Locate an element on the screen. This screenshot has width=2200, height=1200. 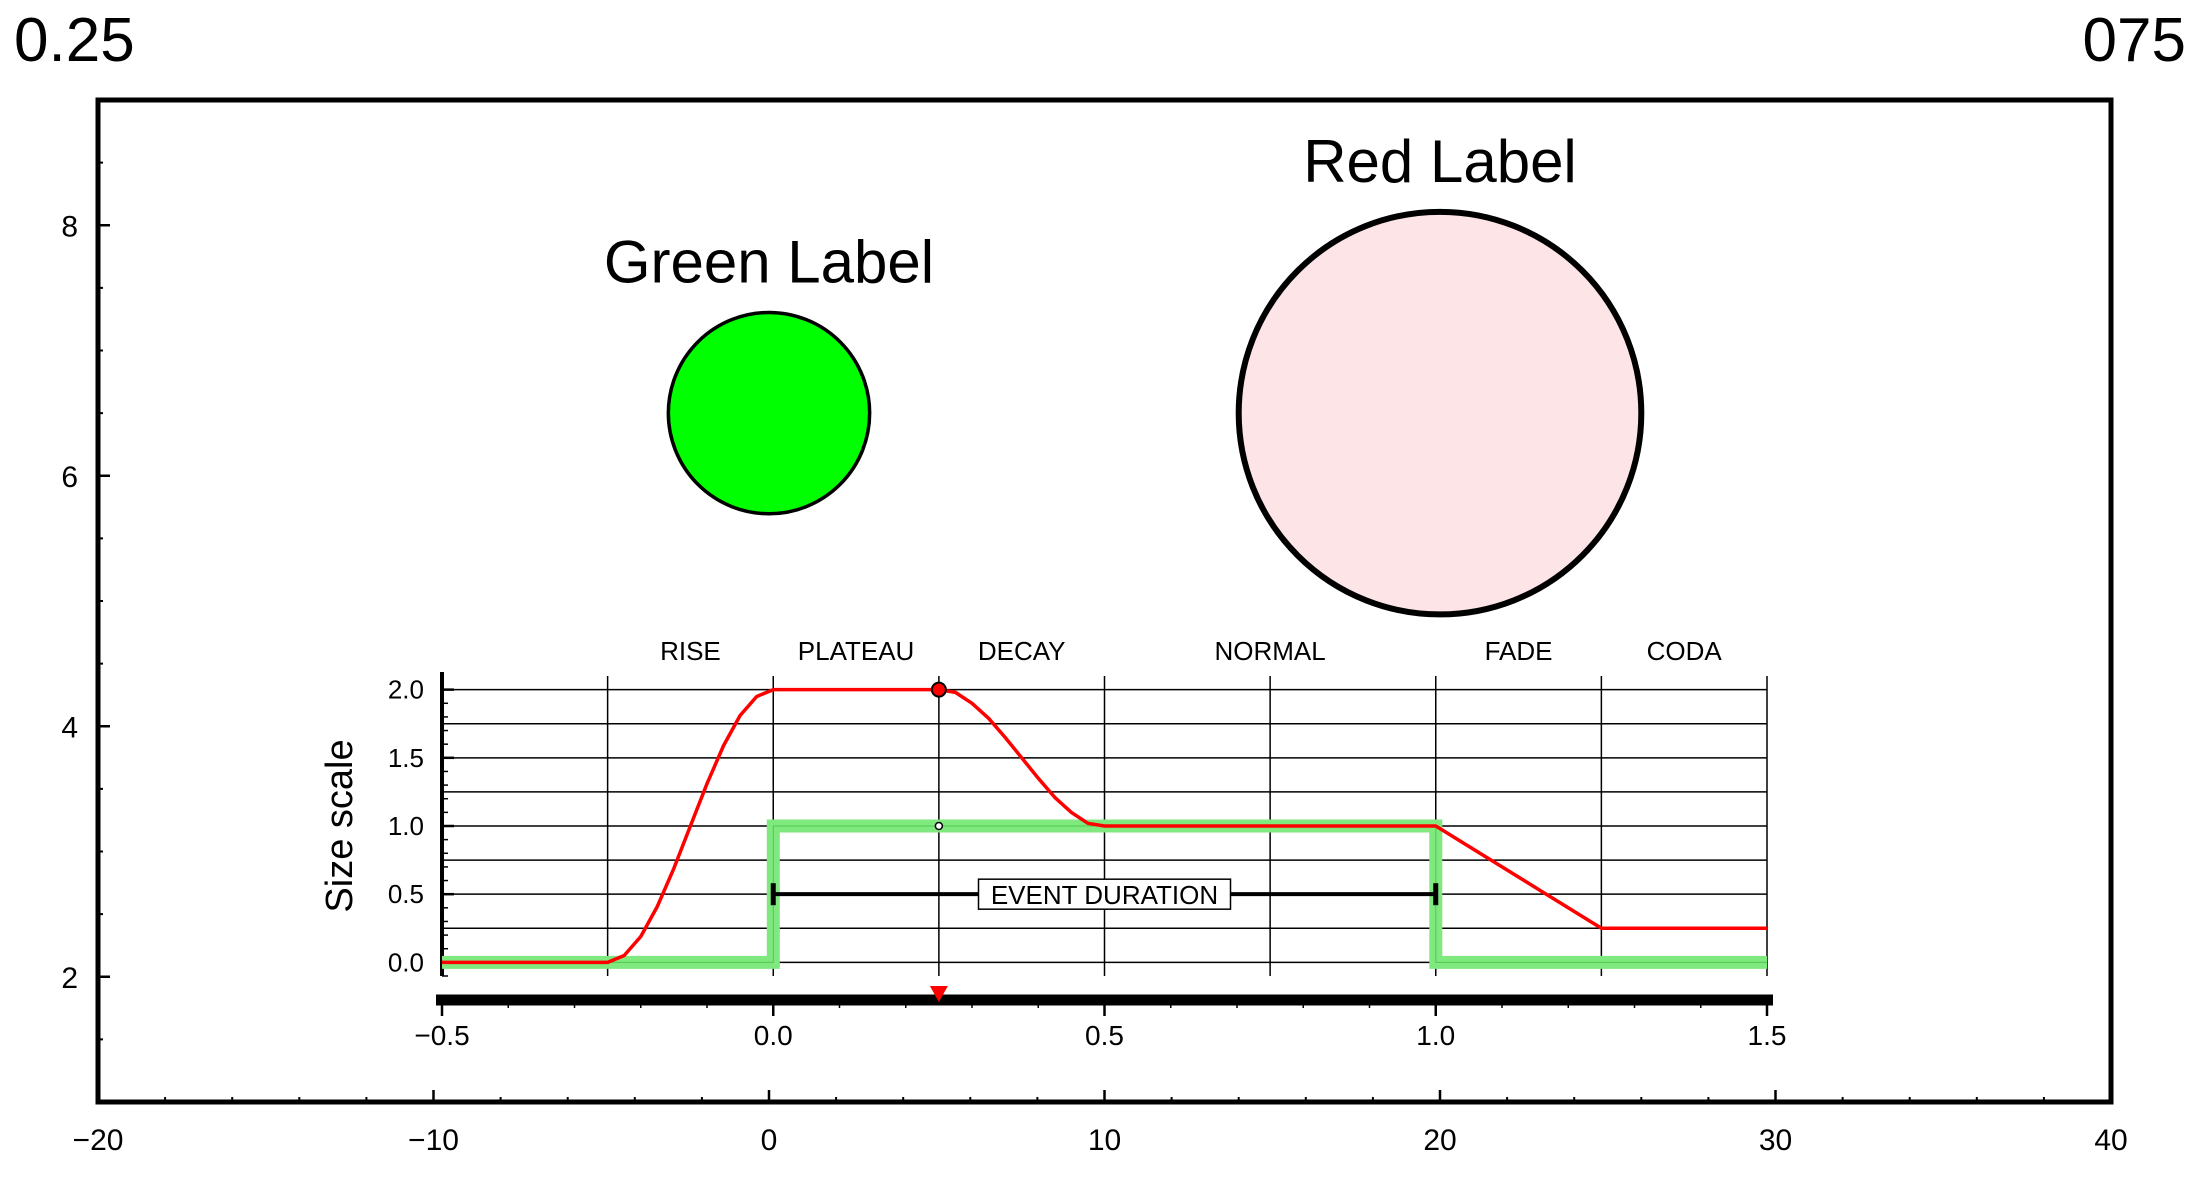
phase-label: RISE is located at coordinates (690, 651).